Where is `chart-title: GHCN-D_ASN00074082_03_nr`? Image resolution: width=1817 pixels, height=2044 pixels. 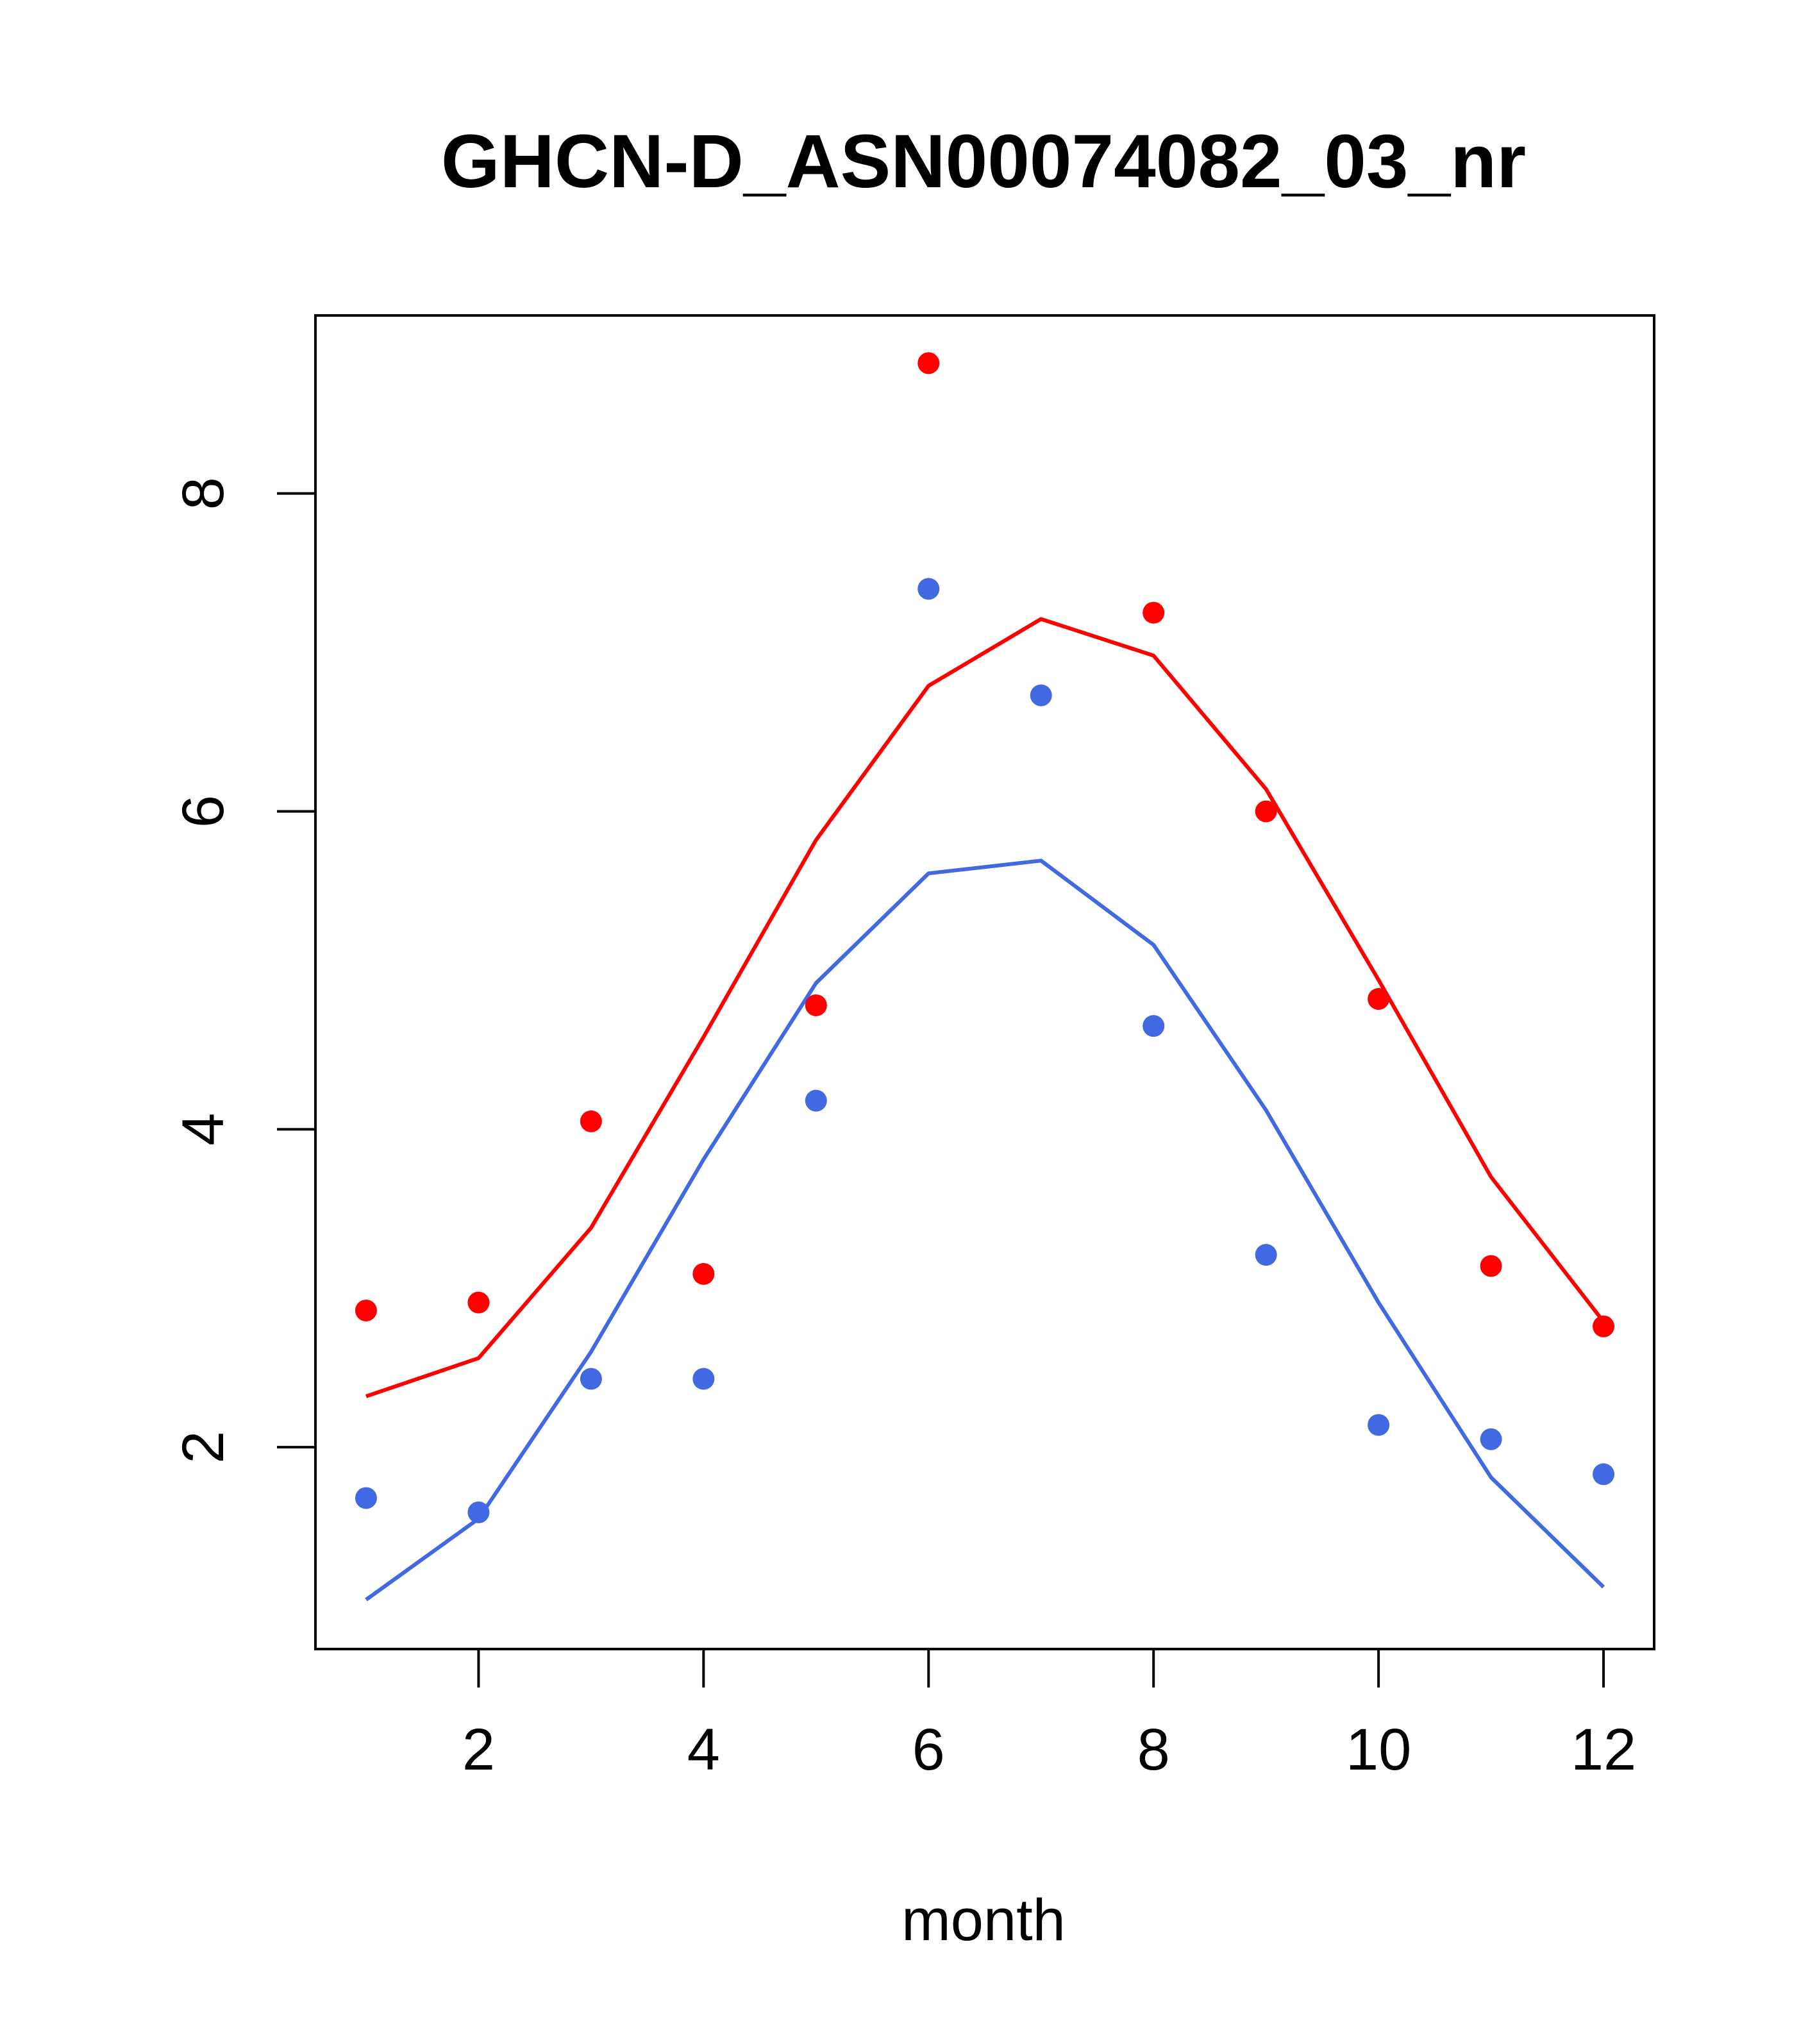
chart-title: GHCN-D_ASN00074082_03_nr is located at coordinates (984, 161).